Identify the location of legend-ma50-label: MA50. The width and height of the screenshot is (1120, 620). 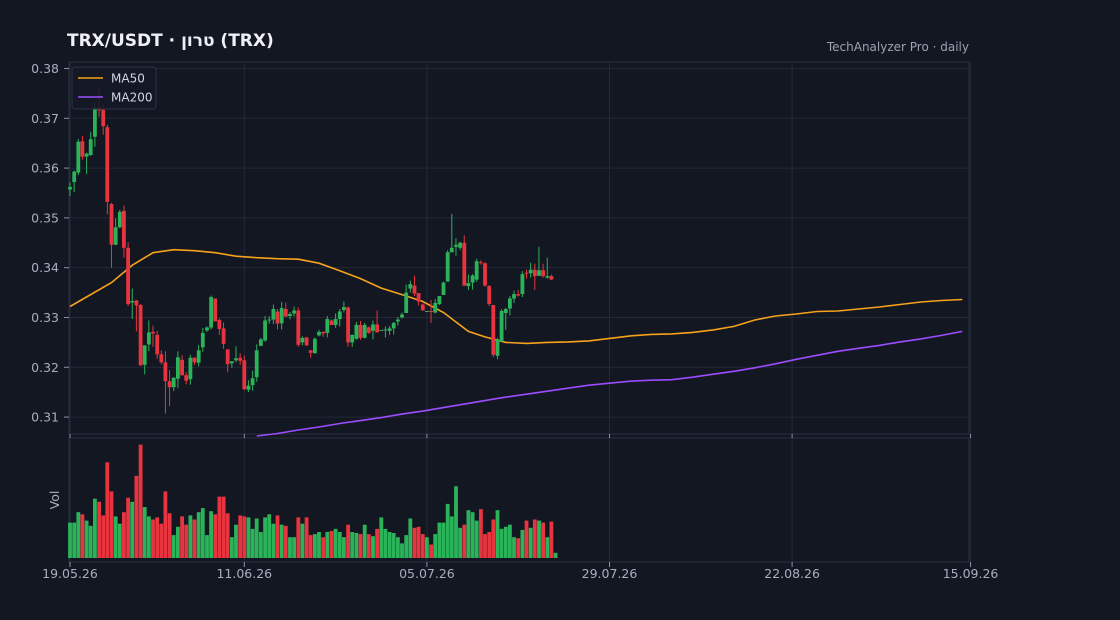
(128, 79).